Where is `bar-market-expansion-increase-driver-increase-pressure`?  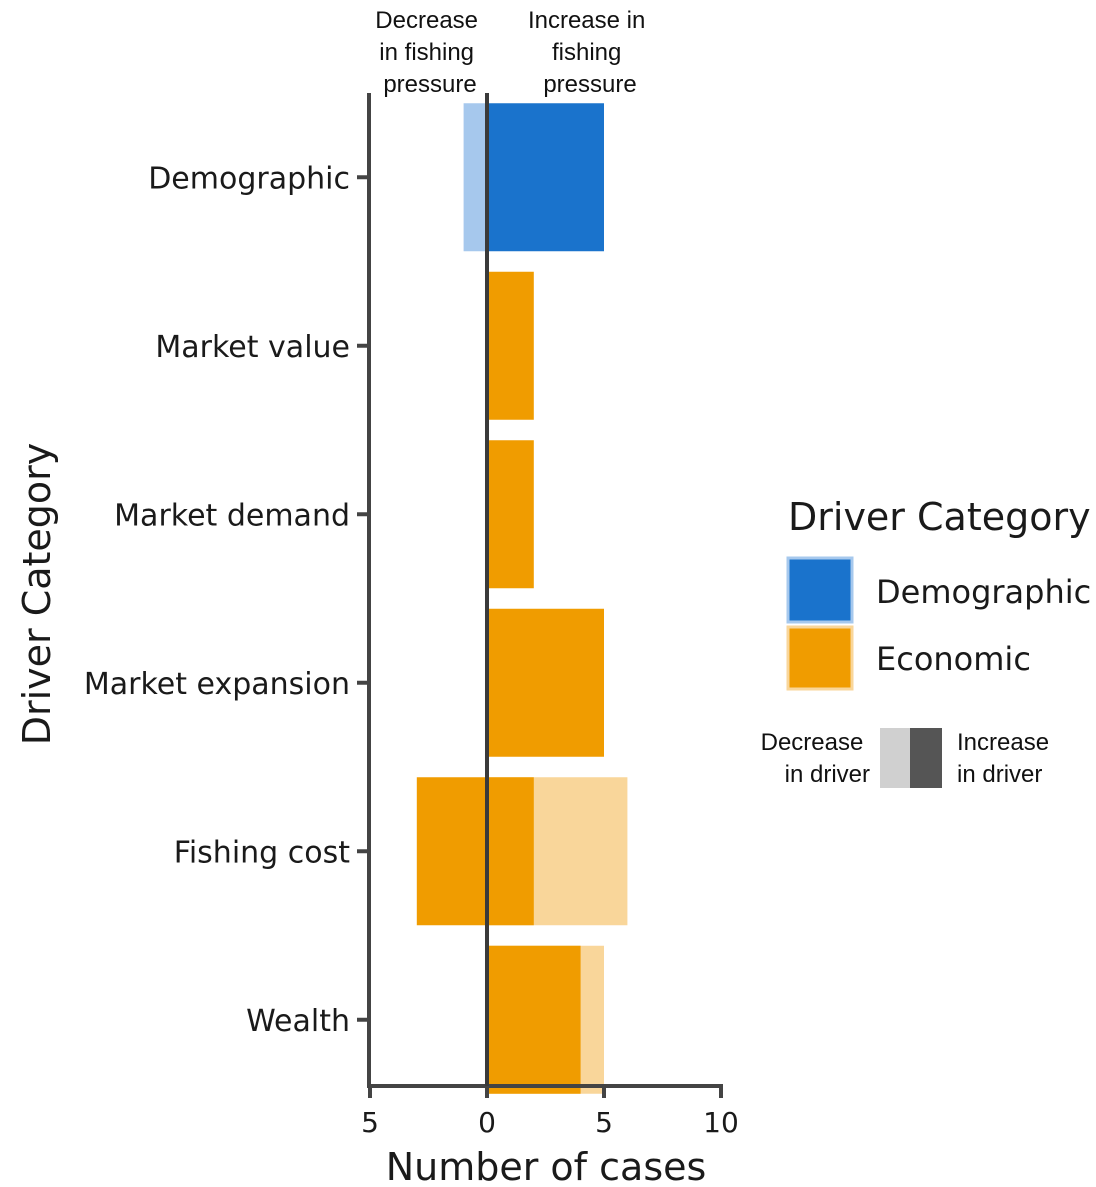 bar-market-expansion-increase-driver-increase-pressure is located at coordinates (545, 682).